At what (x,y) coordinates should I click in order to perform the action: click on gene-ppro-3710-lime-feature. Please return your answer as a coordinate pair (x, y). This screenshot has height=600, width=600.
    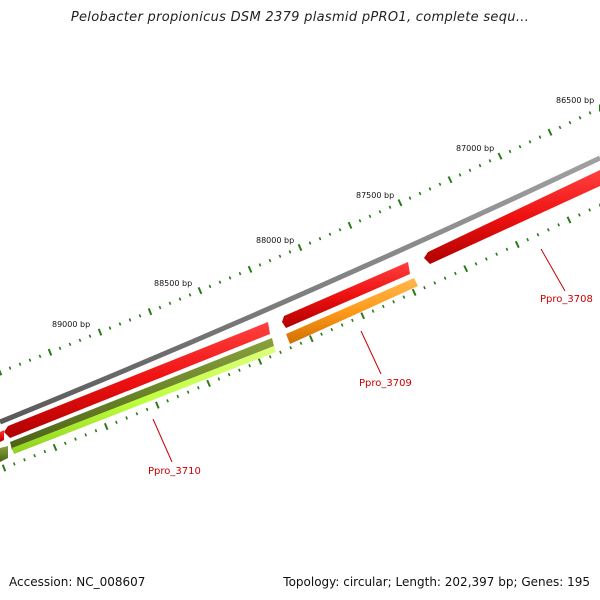
    Looking at the image, I should click on (144, 400).